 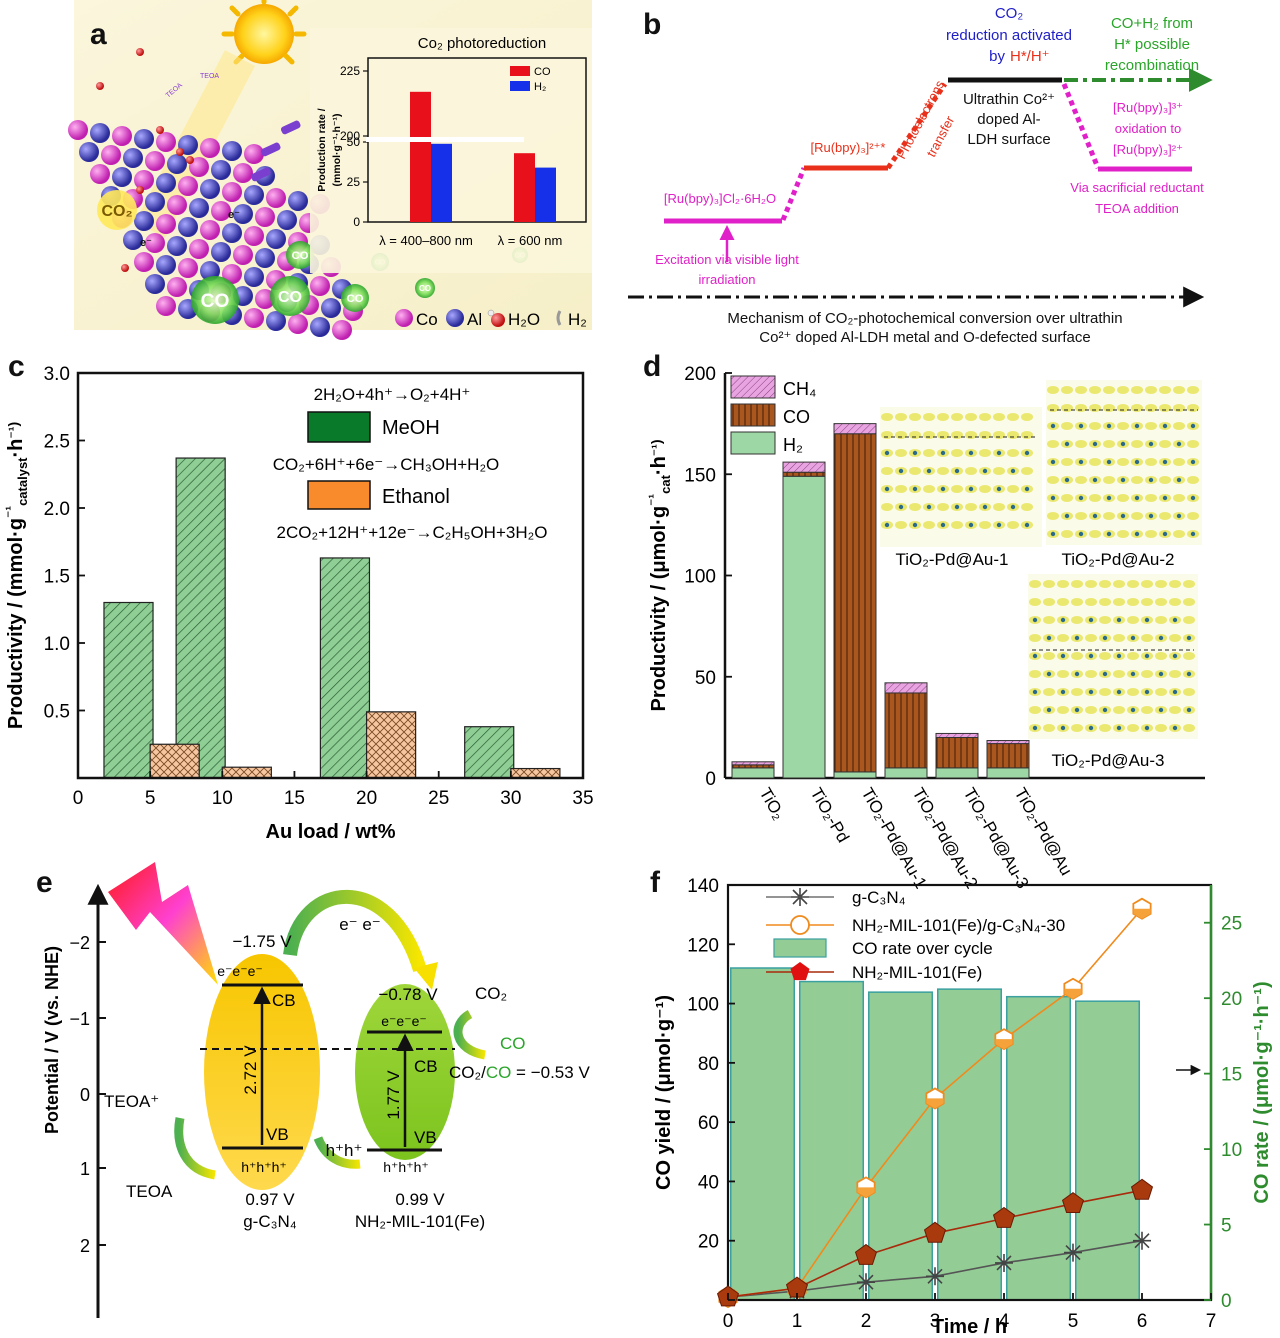 What do you see at coordinates (420, 1199) in the screenshot?
I see `mil-vb-potential: 0.99 V` at bounding box center [420, 1199].